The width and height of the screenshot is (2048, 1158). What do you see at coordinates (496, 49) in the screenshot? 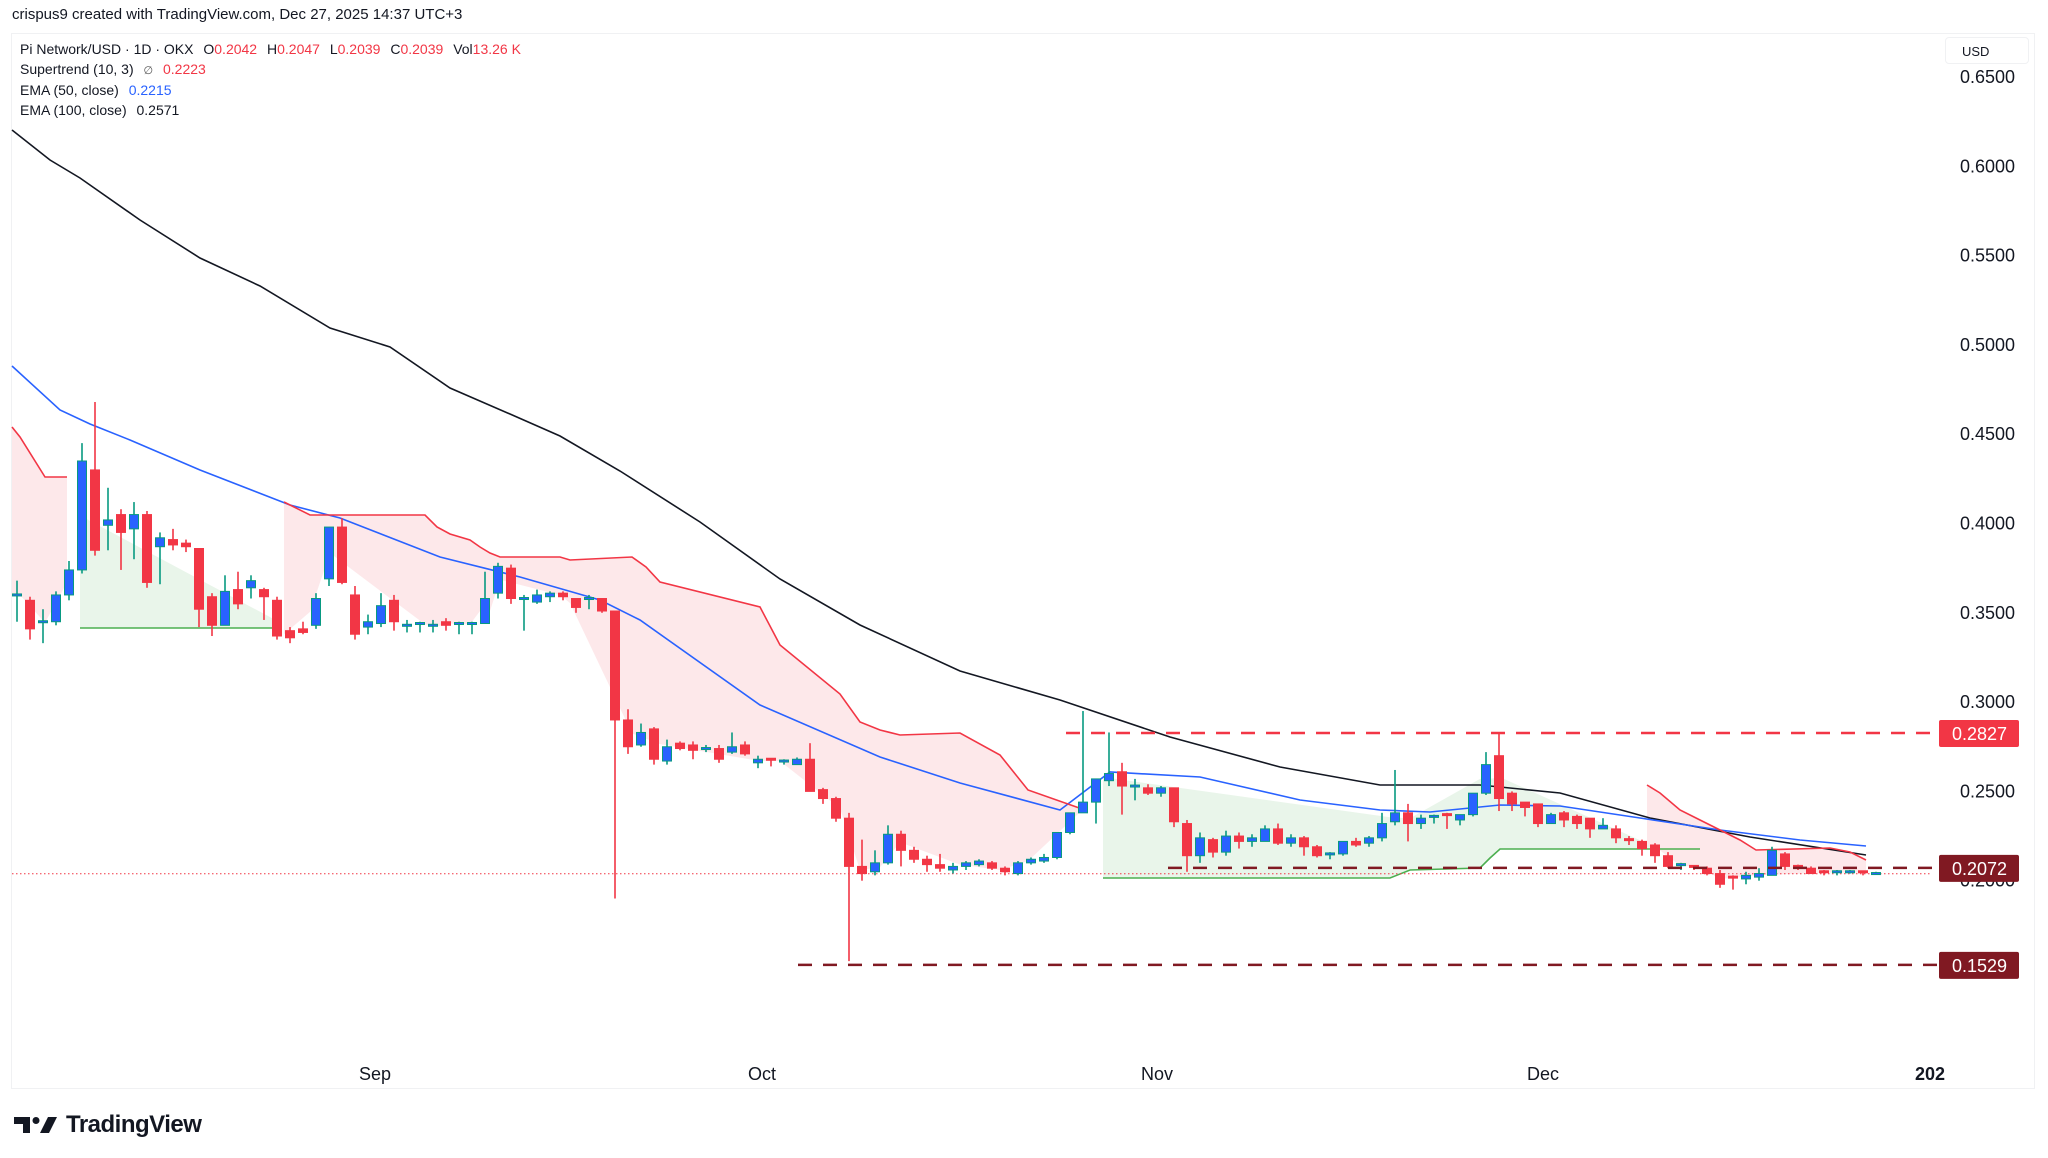
I see `volume-value: 13.26 K` at bounding box center [496, 49].